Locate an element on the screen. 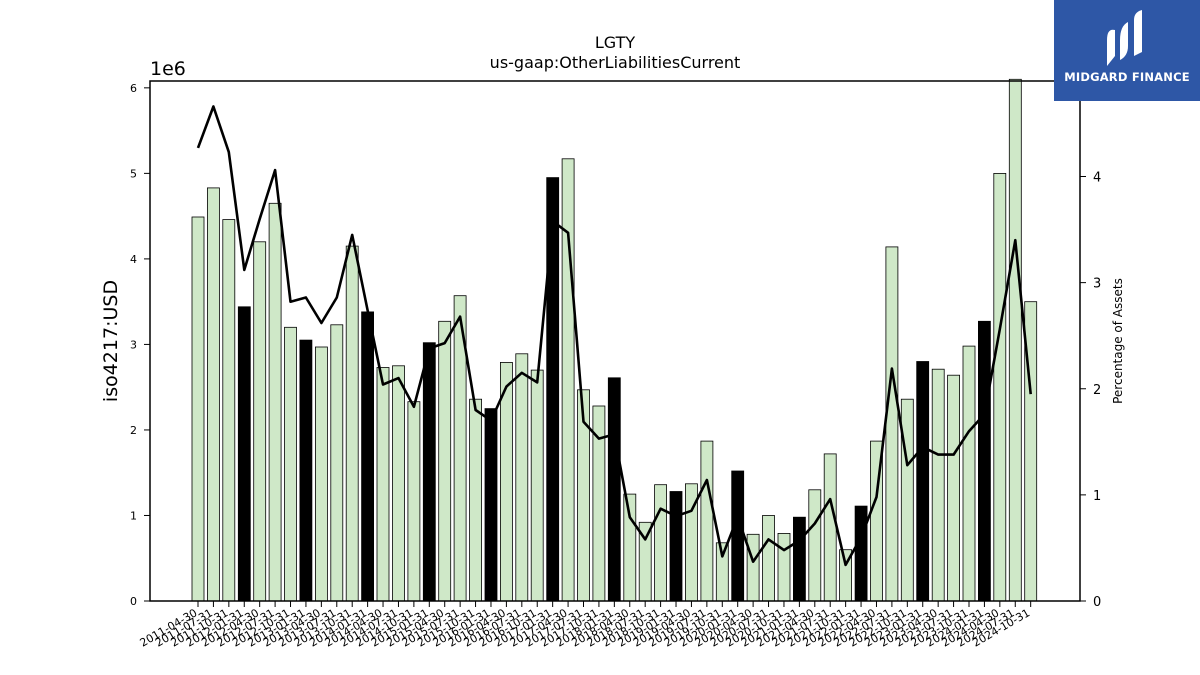  y2-tick-label: 3 is located at coordinates (1097, 284).